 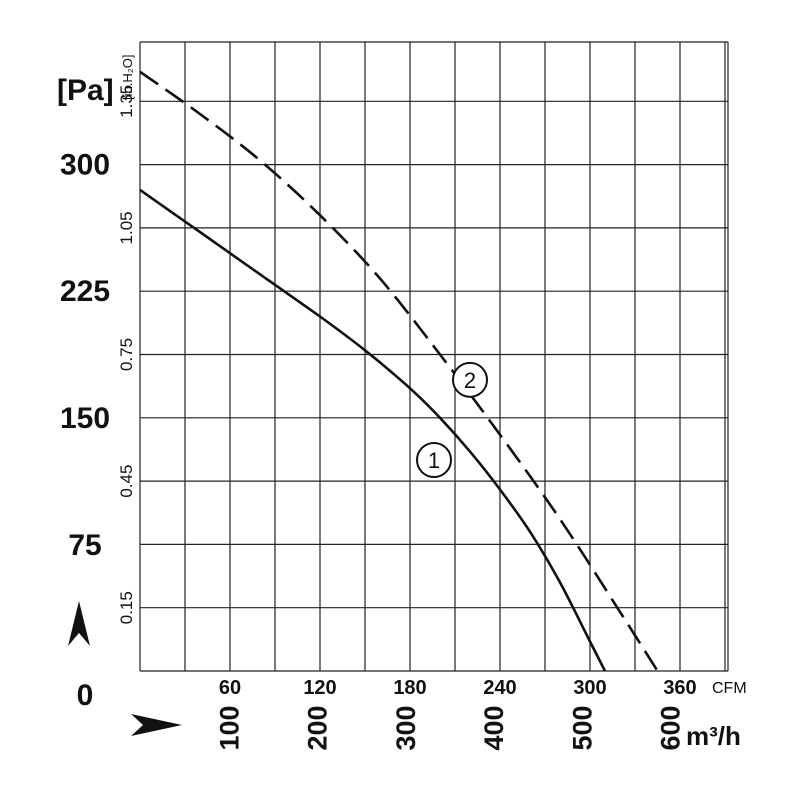 I want to click on y-right-tick-label: 1.35, so click(x=126, y=101).